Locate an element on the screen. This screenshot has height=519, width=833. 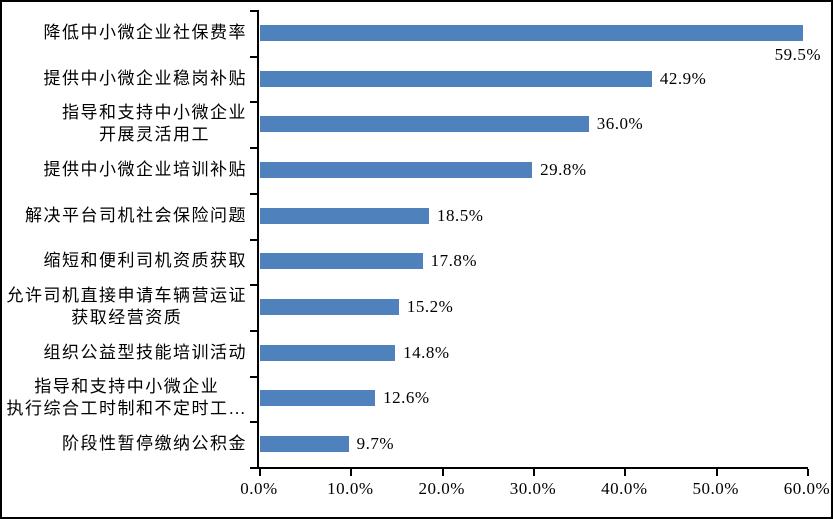
category-label: 提供中小微企业稳岗补贴 is located at coordinates (145, 78).